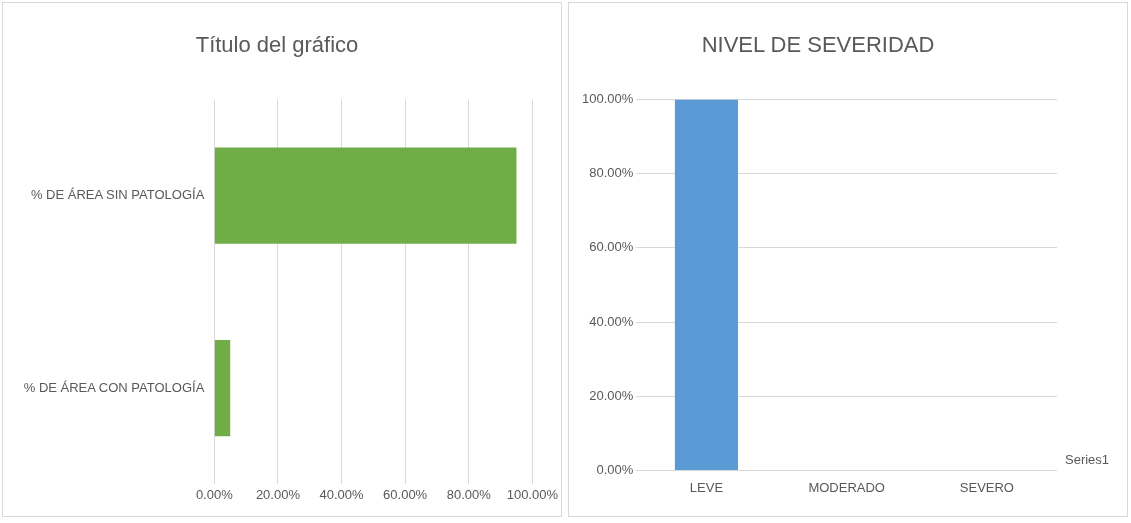  Describe the element at coordinates (117, 195) in the screenshot. I see `y-tick-label: % DE ÁREA SIN PATOLOGÍA` at that location.